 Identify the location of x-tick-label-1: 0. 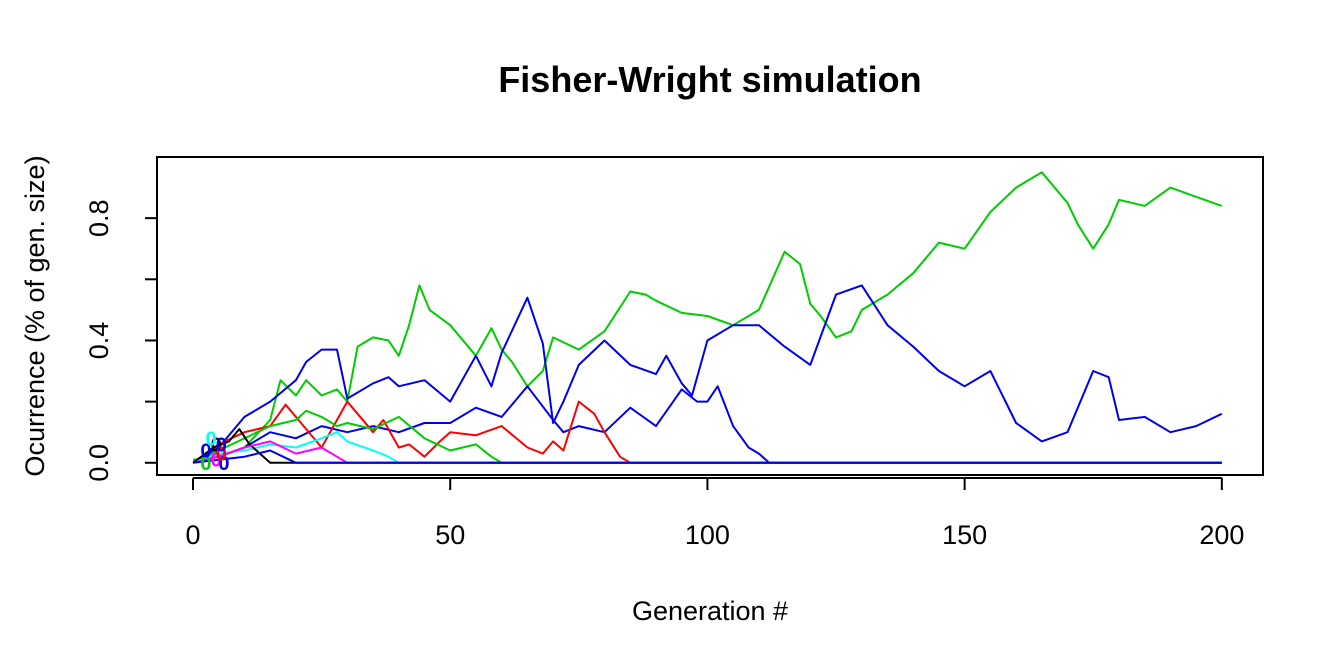
(192, 535).